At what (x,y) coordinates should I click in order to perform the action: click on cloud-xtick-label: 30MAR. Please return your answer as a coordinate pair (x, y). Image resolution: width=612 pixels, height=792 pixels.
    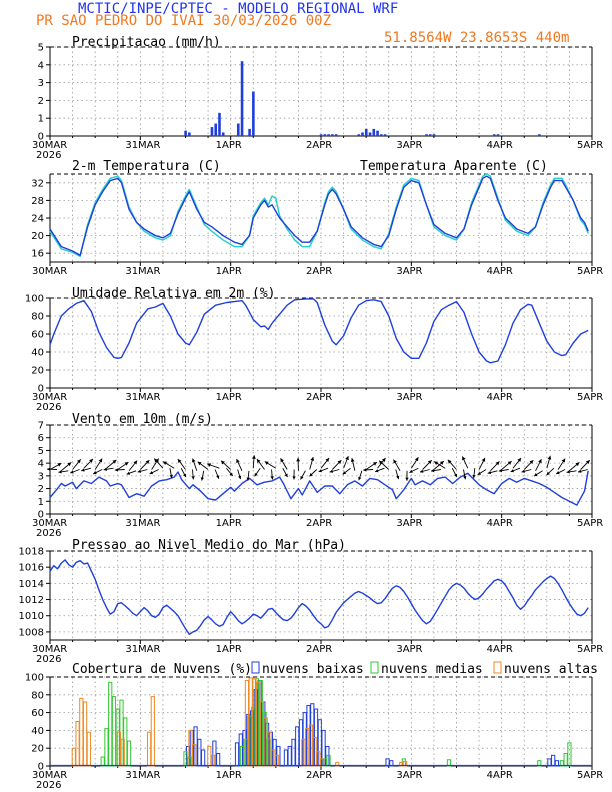
    Looking at the image, I should click on (49, 775).